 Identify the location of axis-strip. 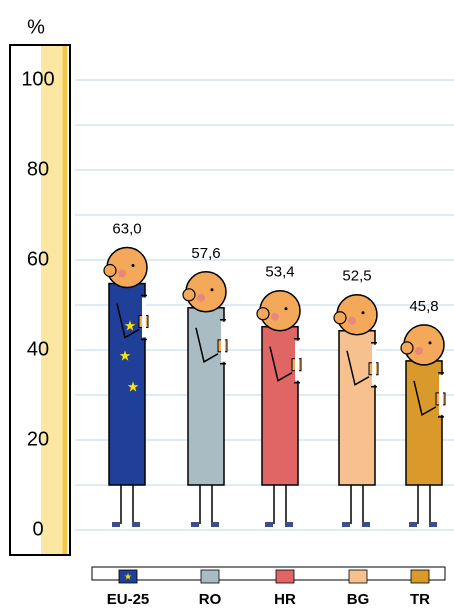
(53, 300).